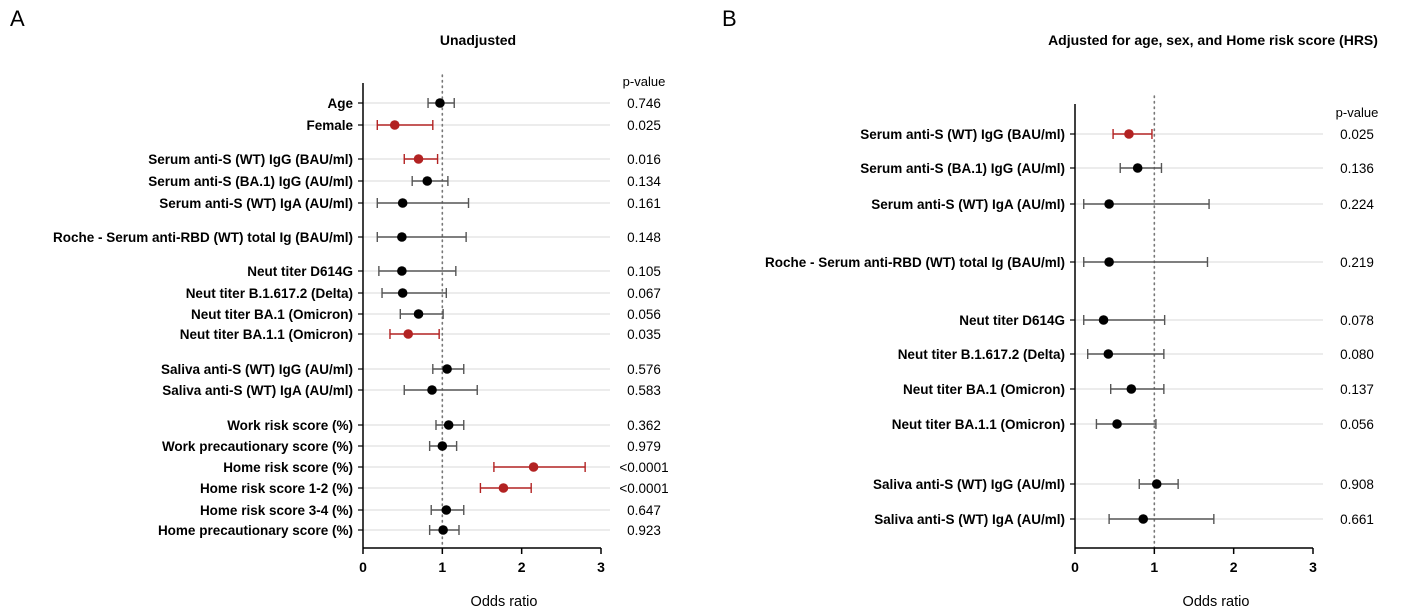 This screenshot has height=611, width=1421. I want to click on p-value: 0.161, so click(644, 203).